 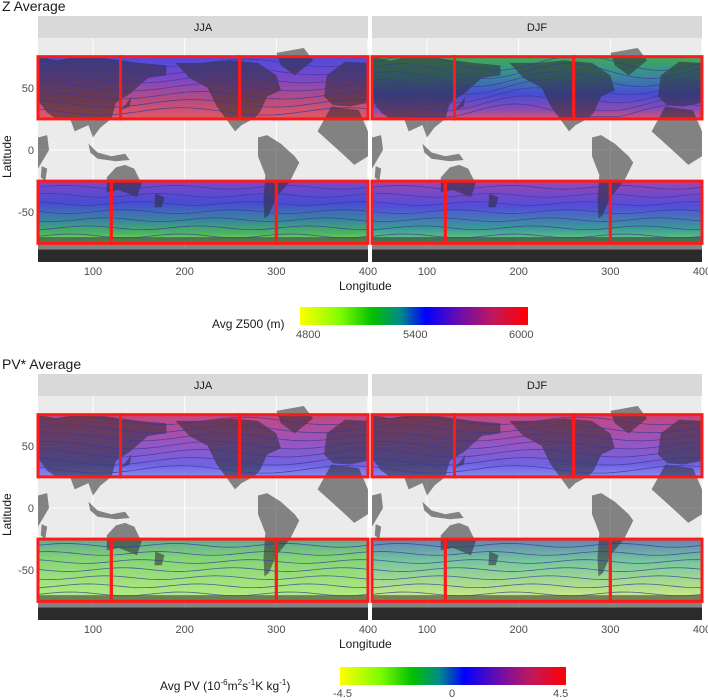 What do you see at coordinates (190, 686) in the screenshot?
I see `legend-title-part: Avg PV (10` at bounding box center [190, 686].